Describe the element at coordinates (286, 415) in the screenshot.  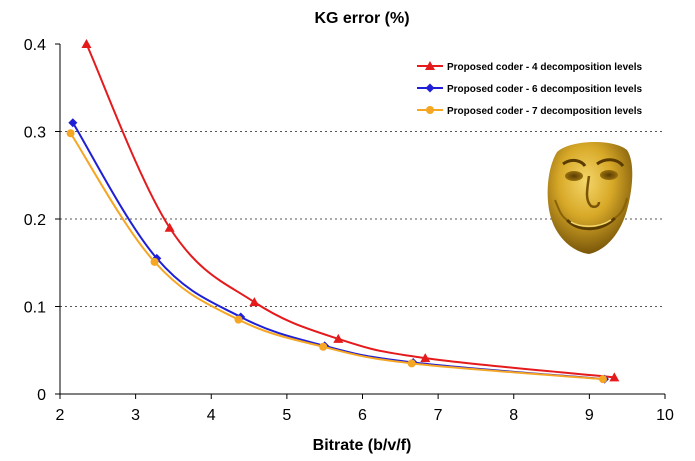
I see `x-tick-label-3: 5` at that location.